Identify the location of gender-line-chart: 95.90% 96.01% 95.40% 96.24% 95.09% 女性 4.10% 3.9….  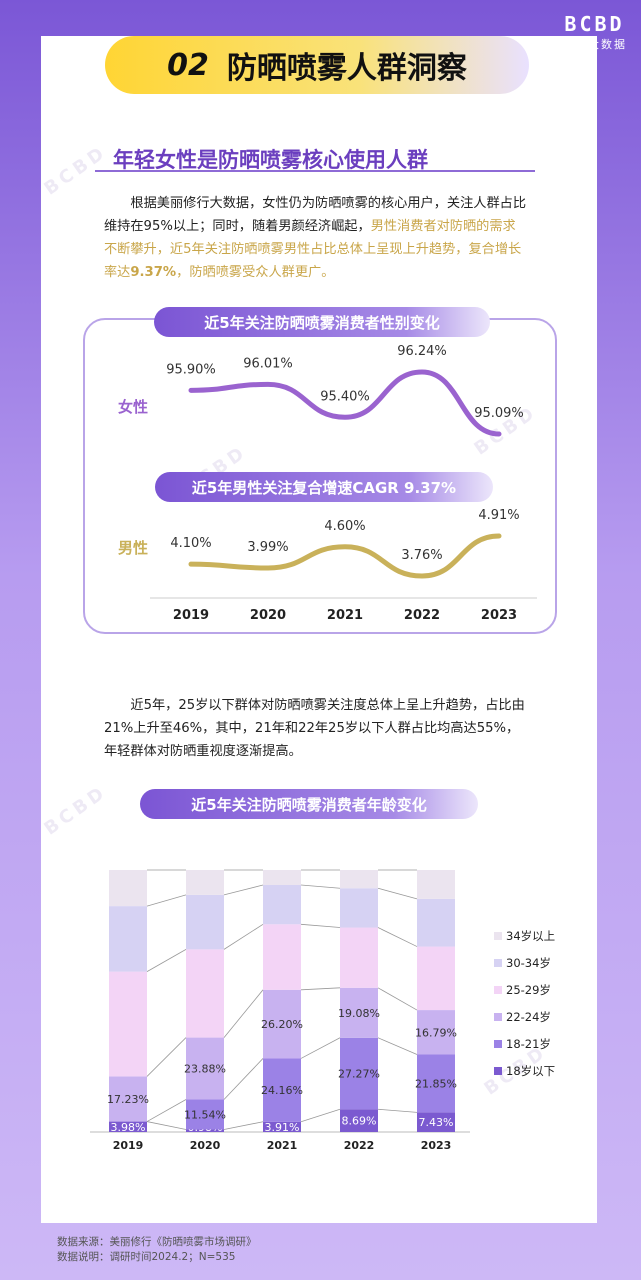
(327, 483).